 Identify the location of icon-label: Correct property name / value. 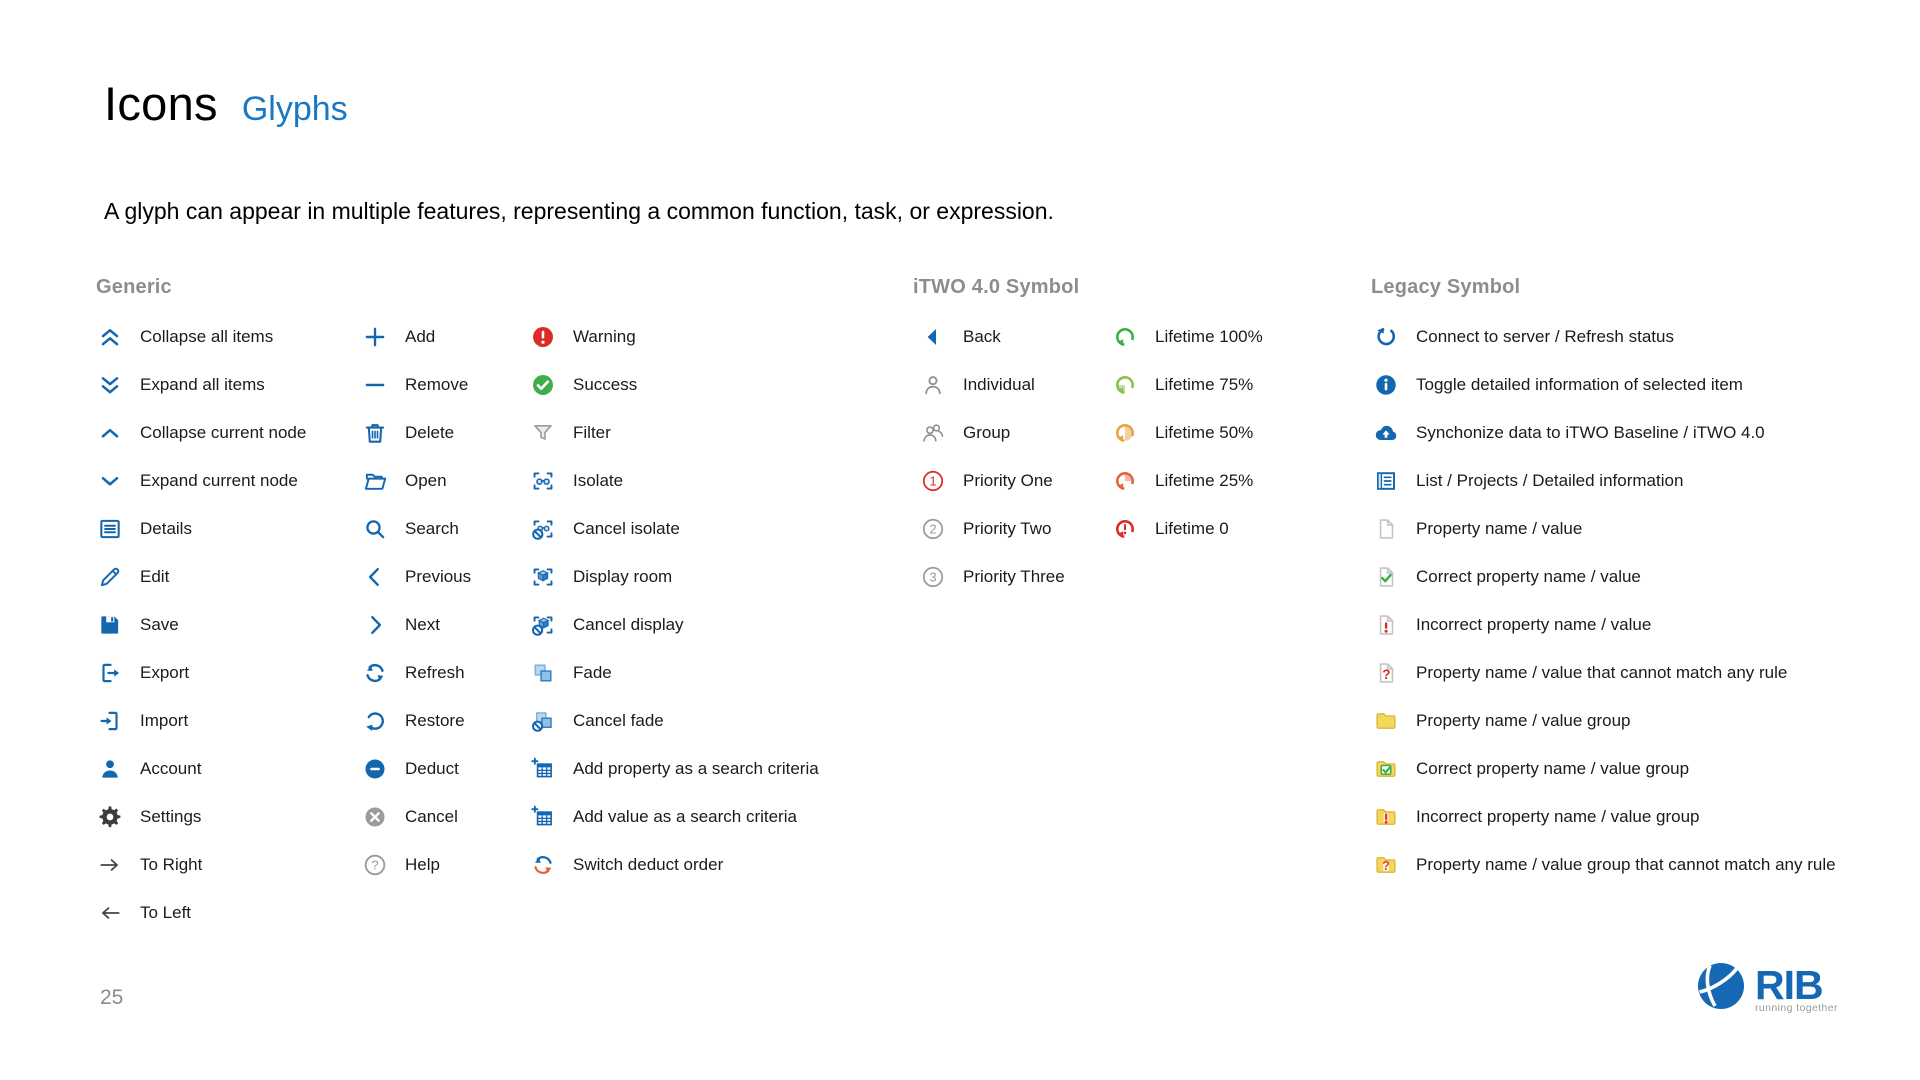
(1528, 576).